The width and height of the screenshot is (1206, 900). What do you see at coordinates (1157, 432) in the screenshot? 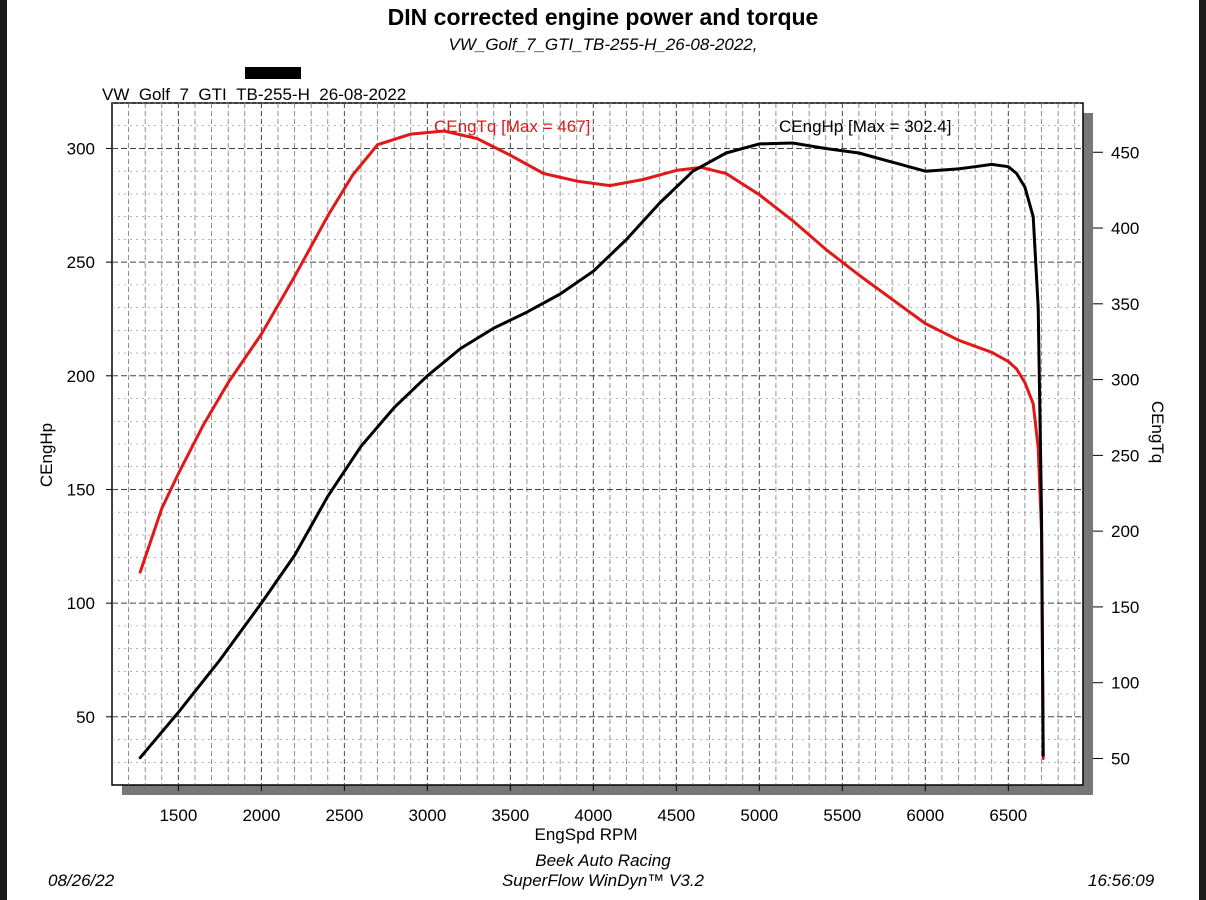
I see `y2-axis-label: CEngTq` at bounding box center [1157, 432].